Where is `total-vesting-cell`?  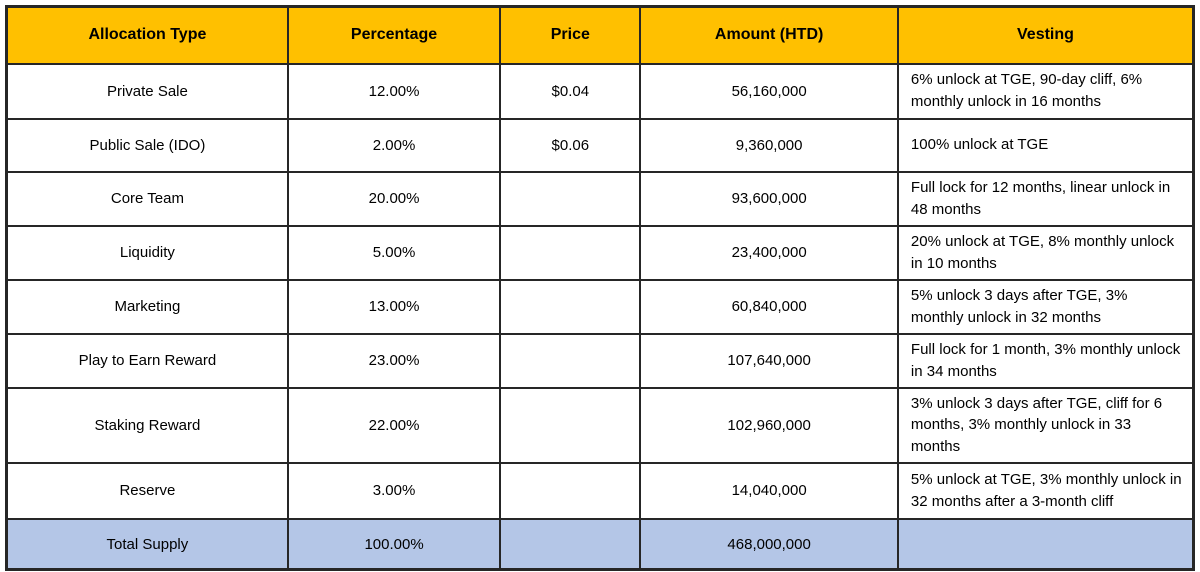
total-vesting-cell is located at coordinates (1045, 544).